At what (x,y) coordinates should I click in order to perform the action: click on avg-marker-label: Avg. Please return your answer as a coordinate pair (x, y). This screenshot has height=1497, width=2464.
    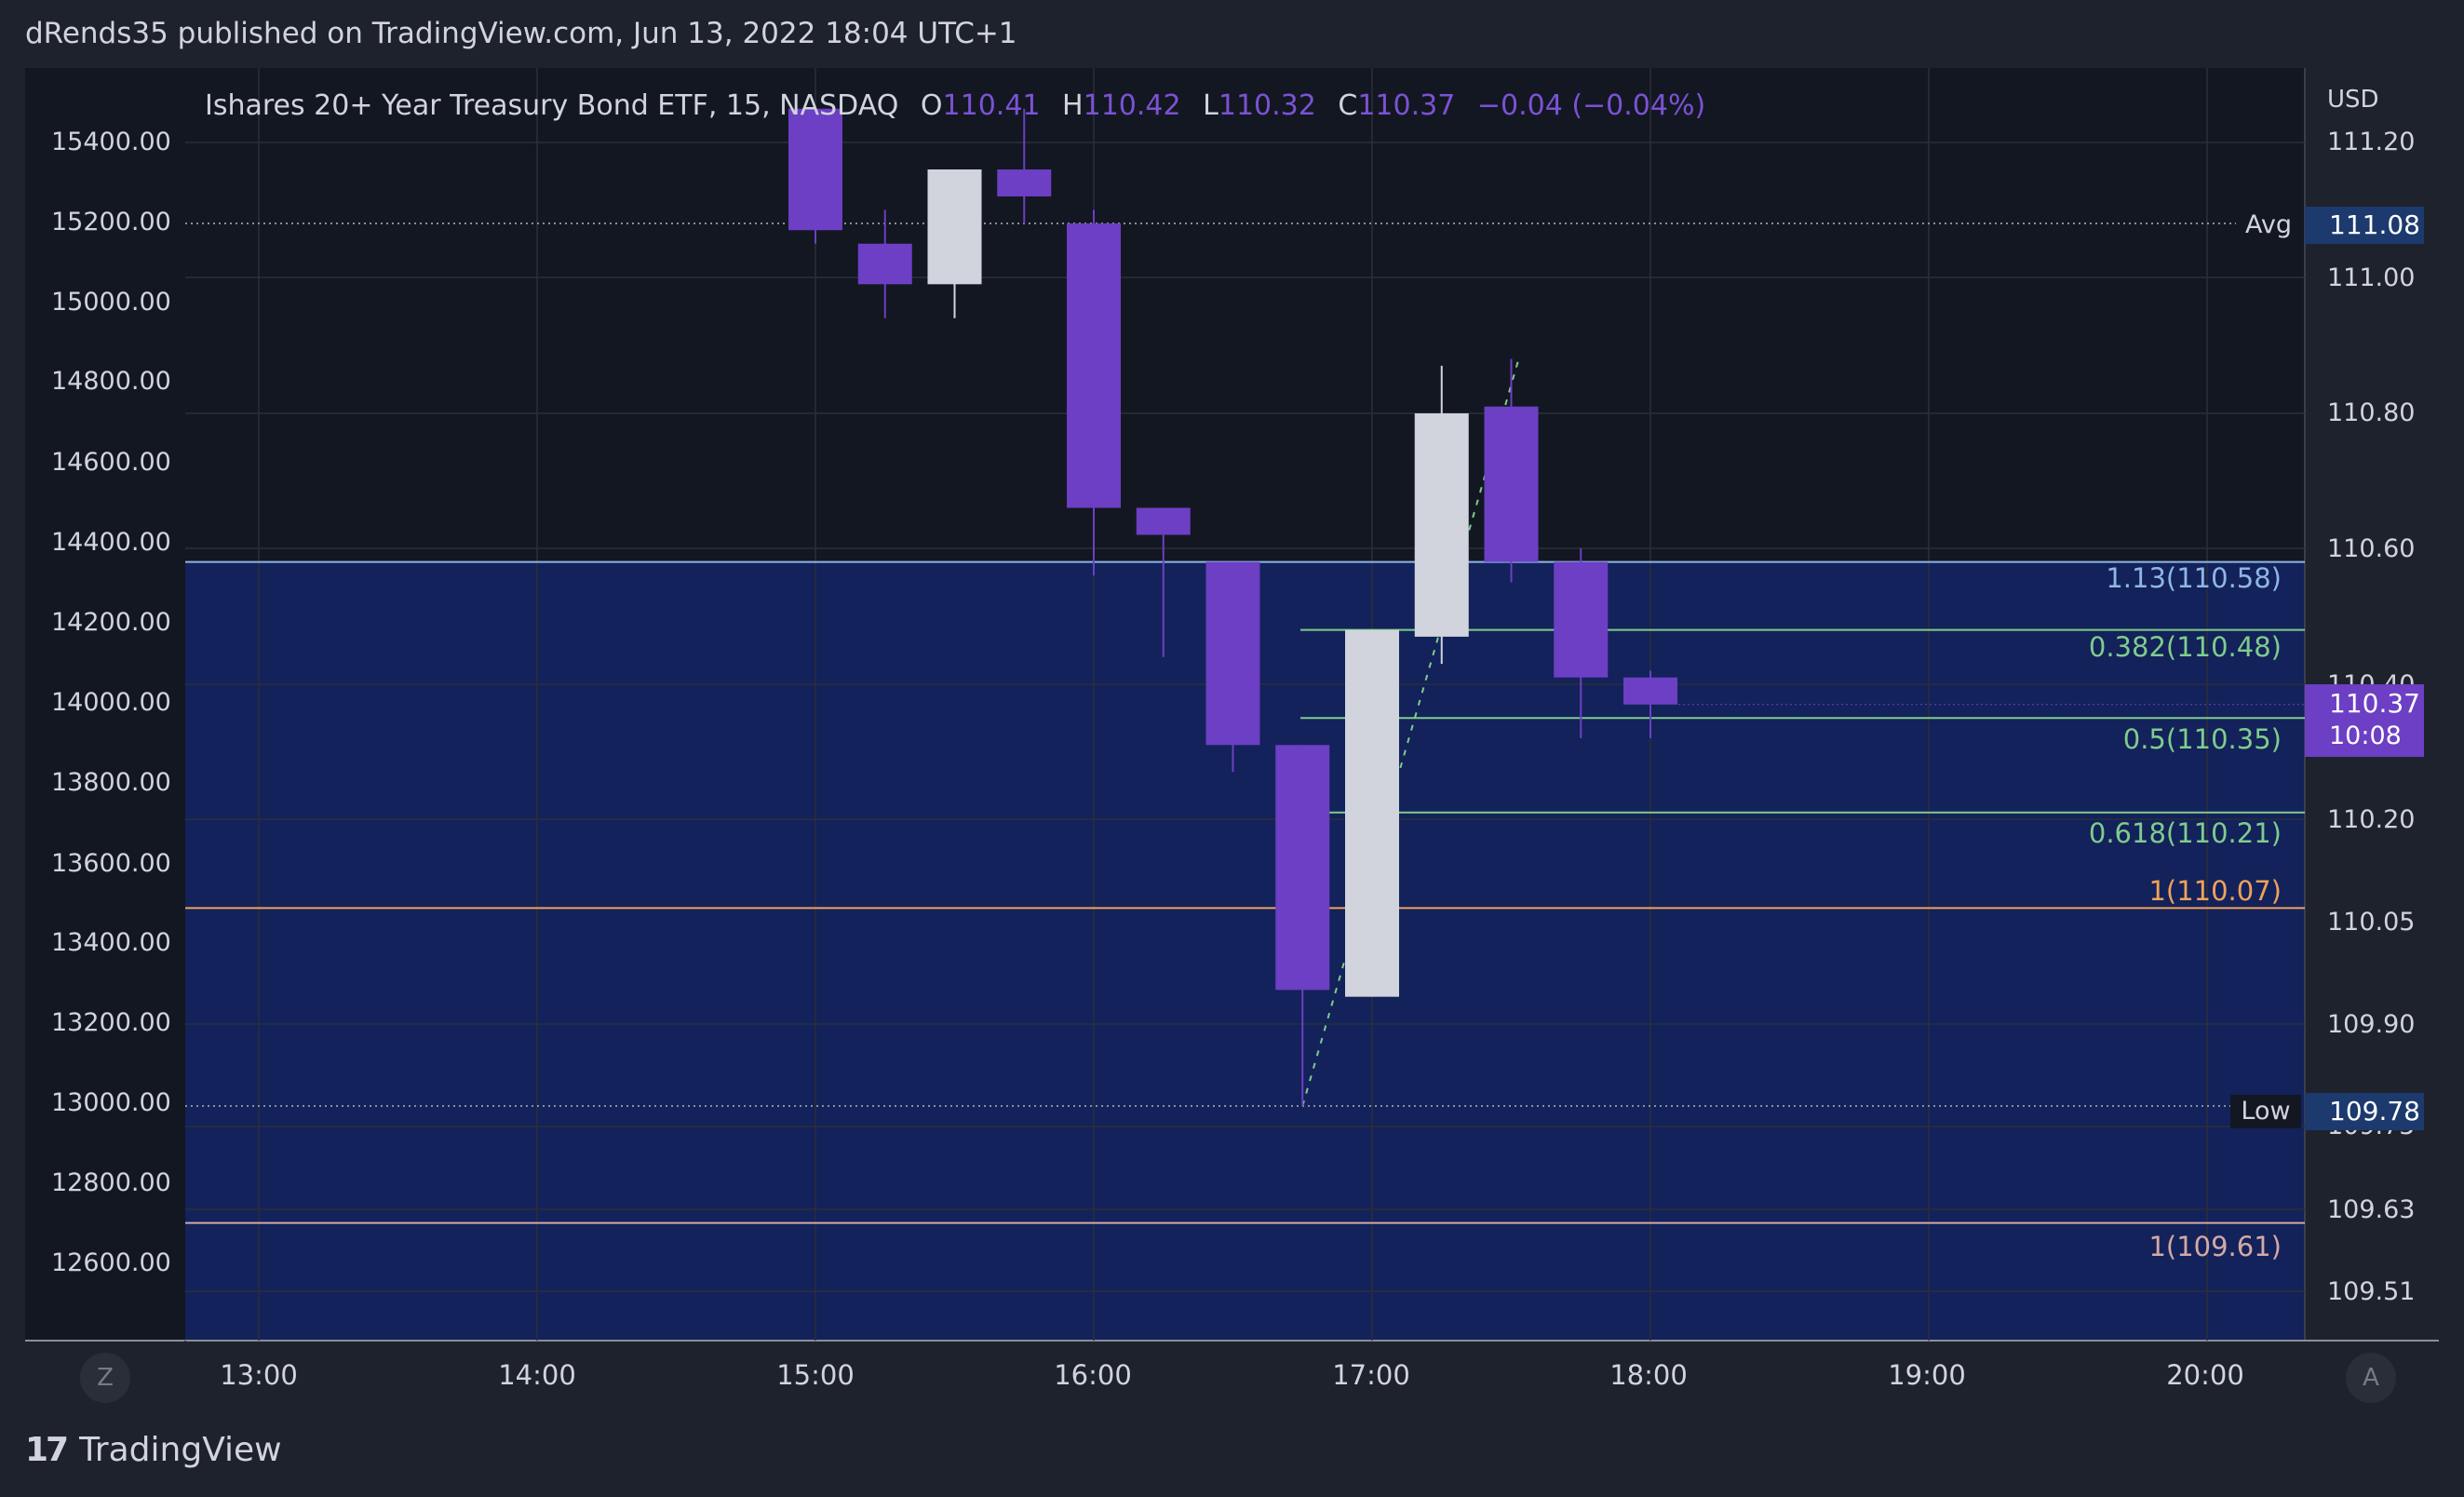
    Looking at the image, I should click on (2268, 225).